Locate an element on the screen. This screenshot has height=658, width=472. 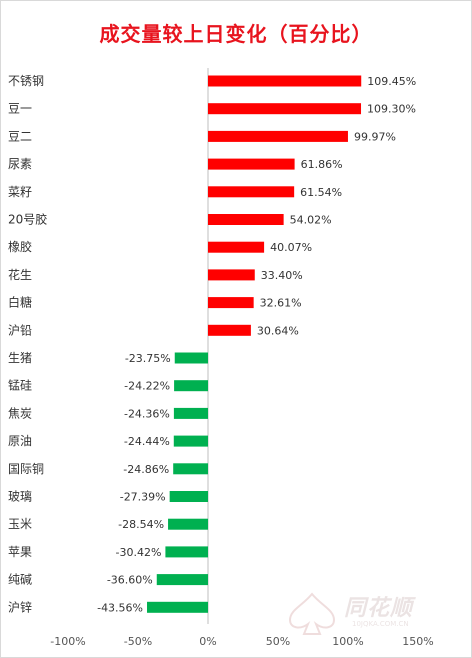
x-tick-label: 150% is located at coordinates (417, 641).